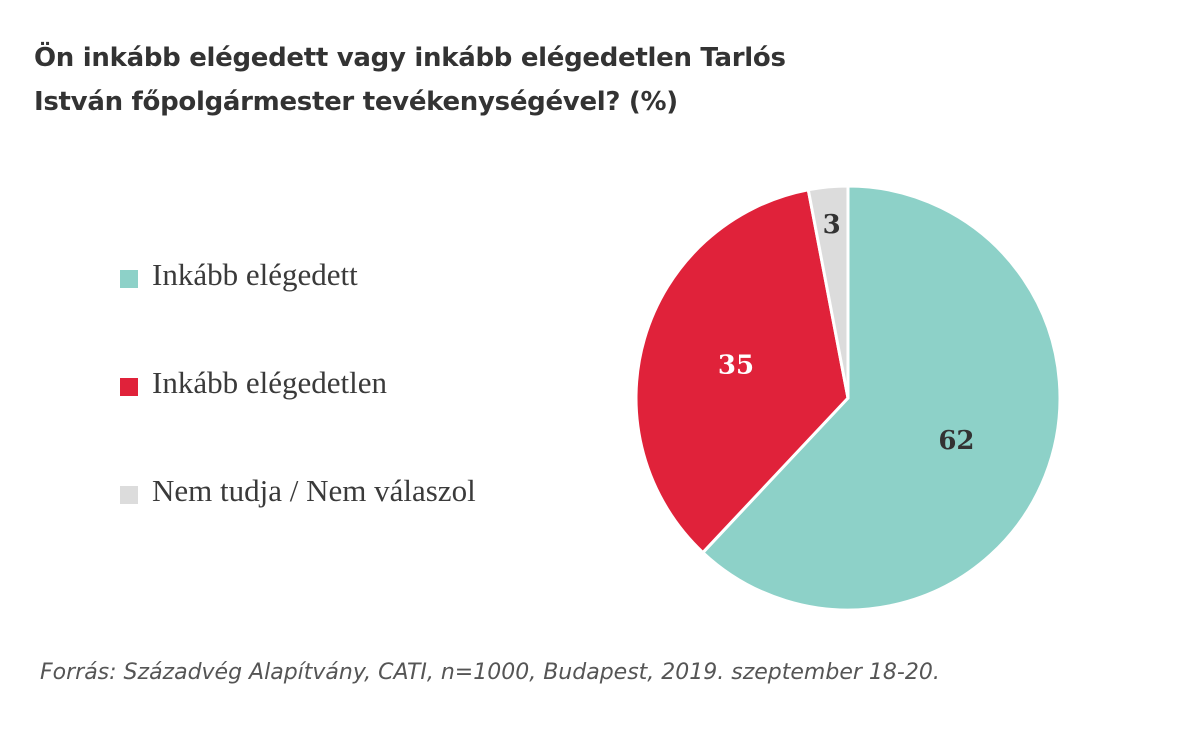 This screenshot has height=751, width=1200. Describe the element at coordinates (129, 279) in the screenshot. I see `legend-swatch-satisfied` at that location.